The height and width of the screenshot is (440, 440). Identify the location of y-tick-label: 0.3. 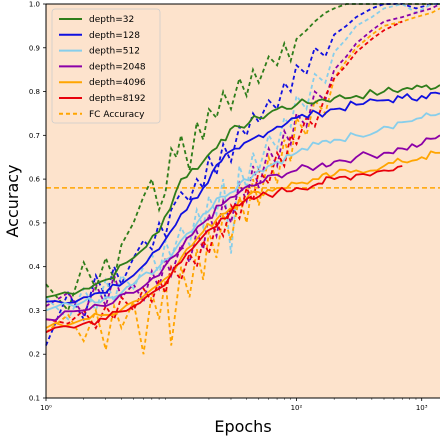
(34, 311).